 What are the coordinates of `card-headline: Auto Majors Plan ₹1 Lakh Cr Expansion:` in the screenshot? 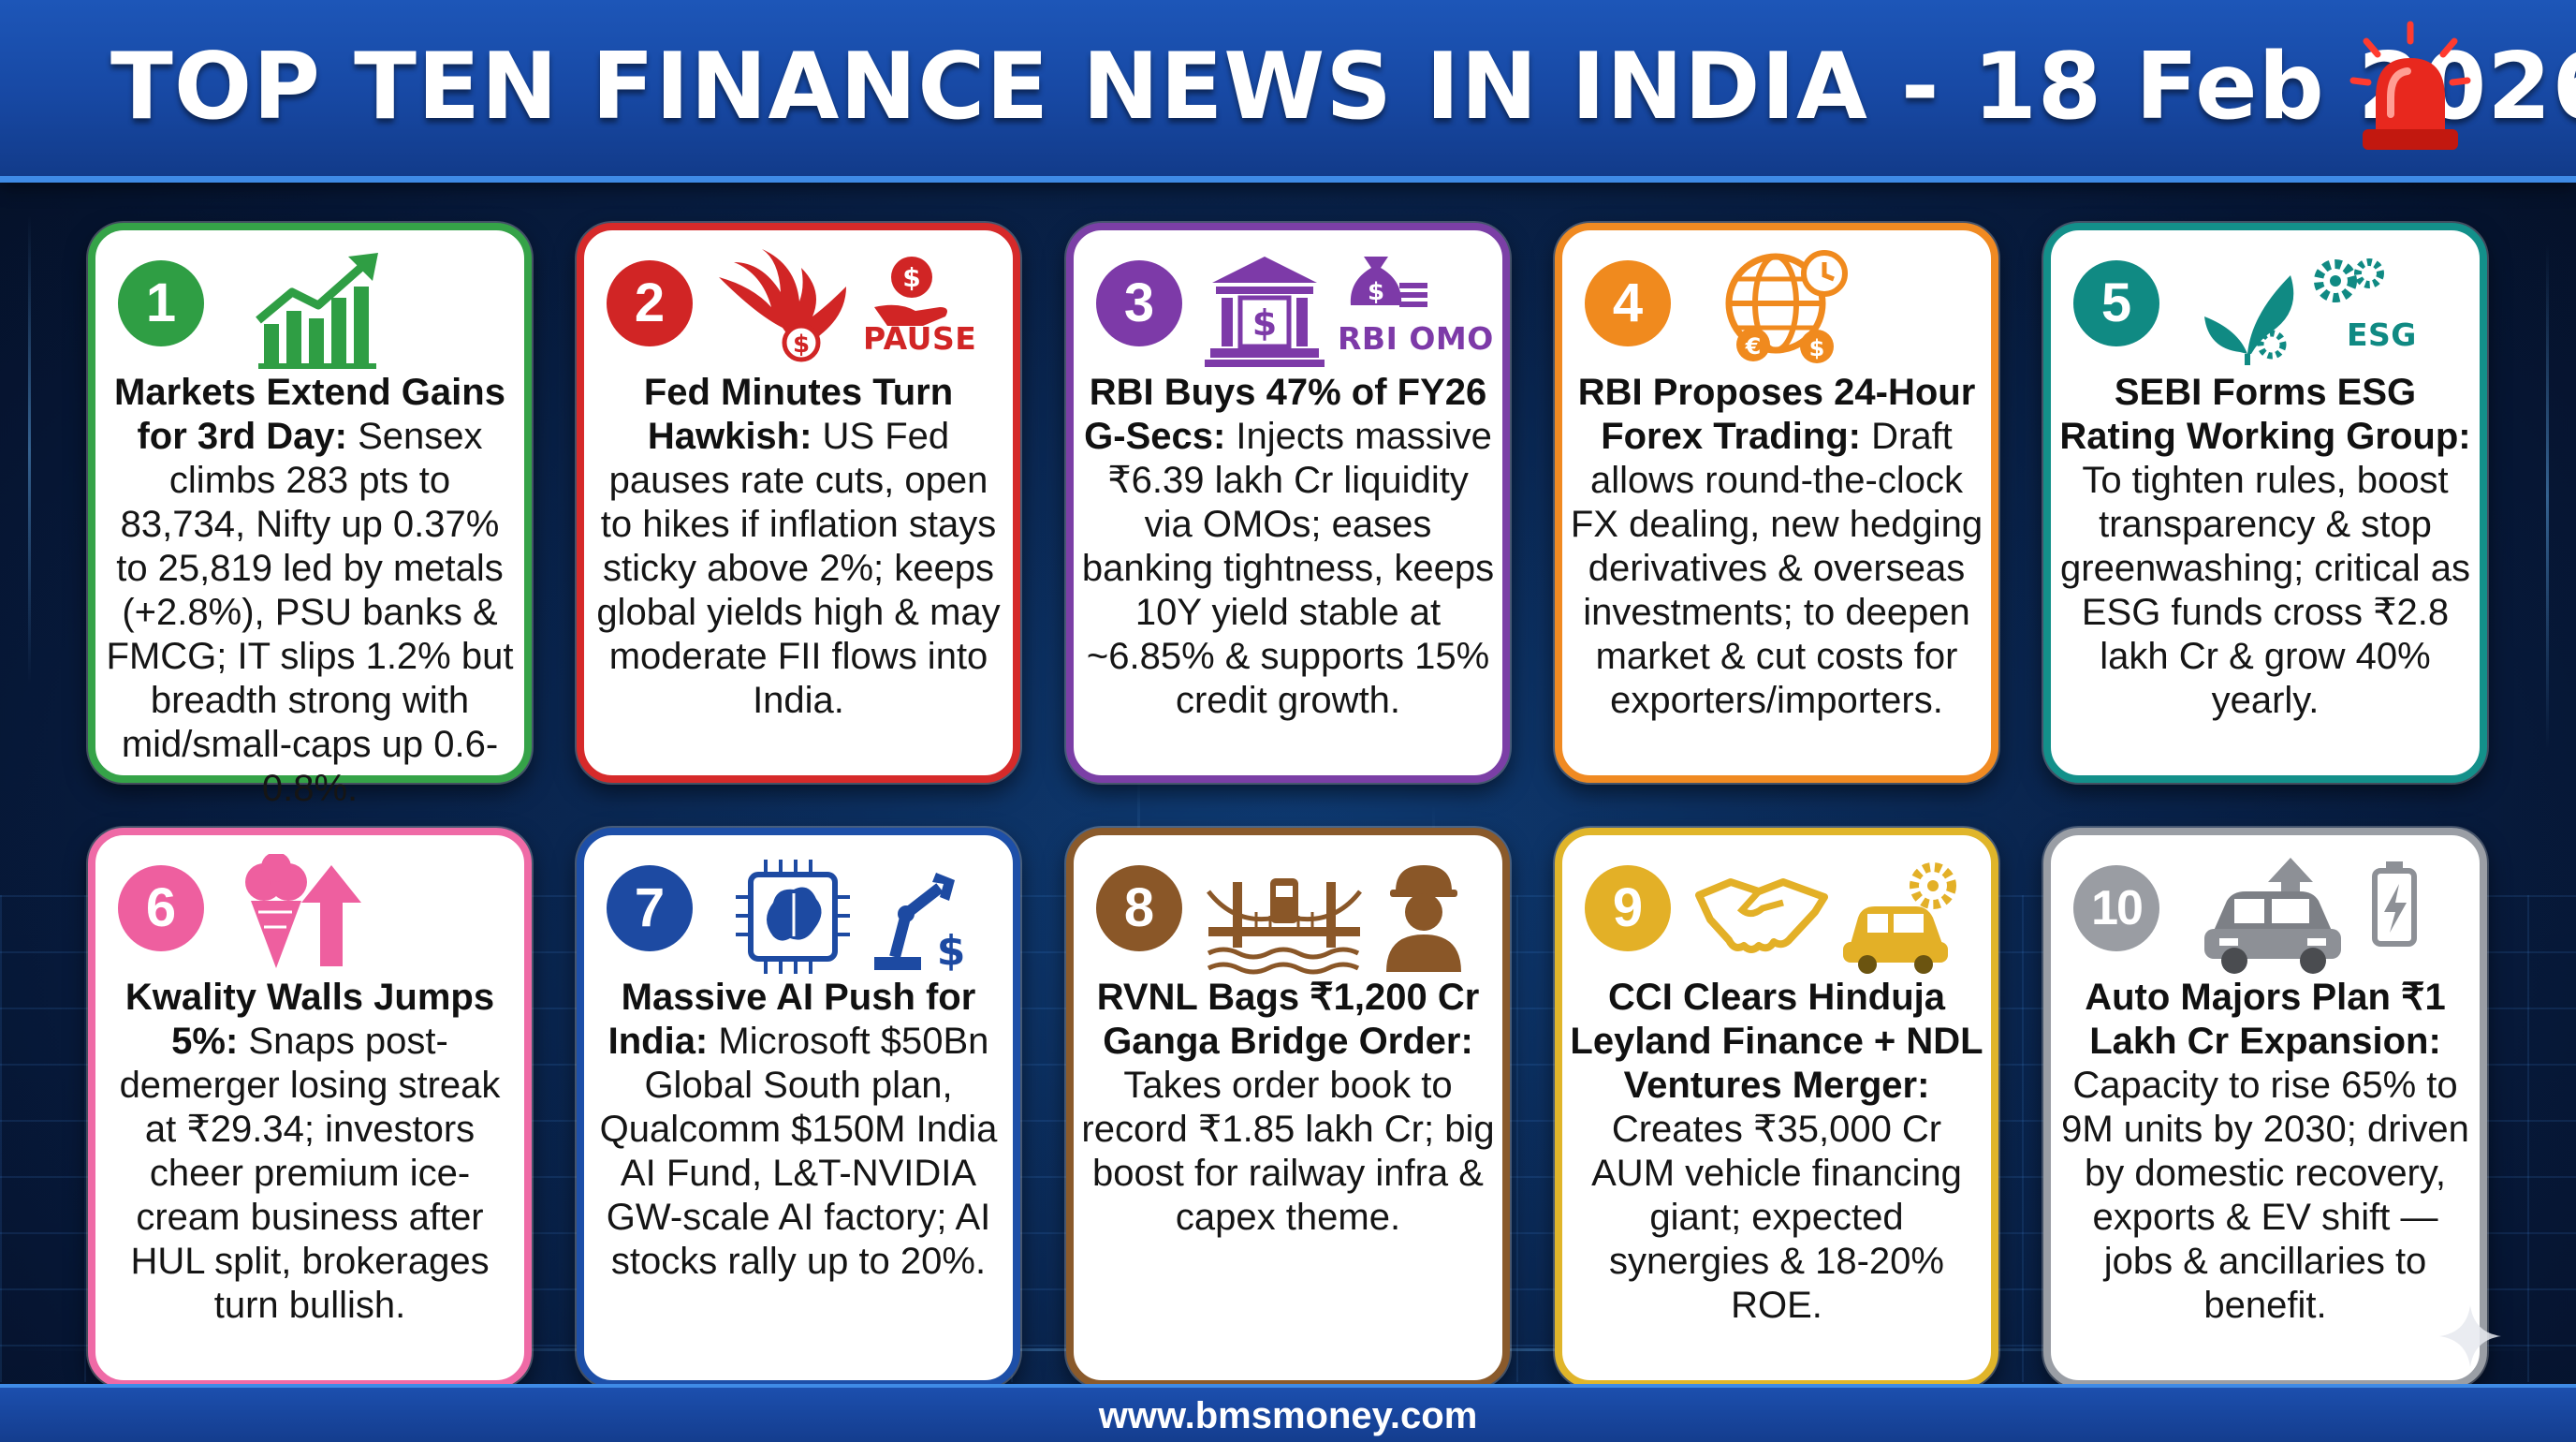 It's located at (2265, 1020).